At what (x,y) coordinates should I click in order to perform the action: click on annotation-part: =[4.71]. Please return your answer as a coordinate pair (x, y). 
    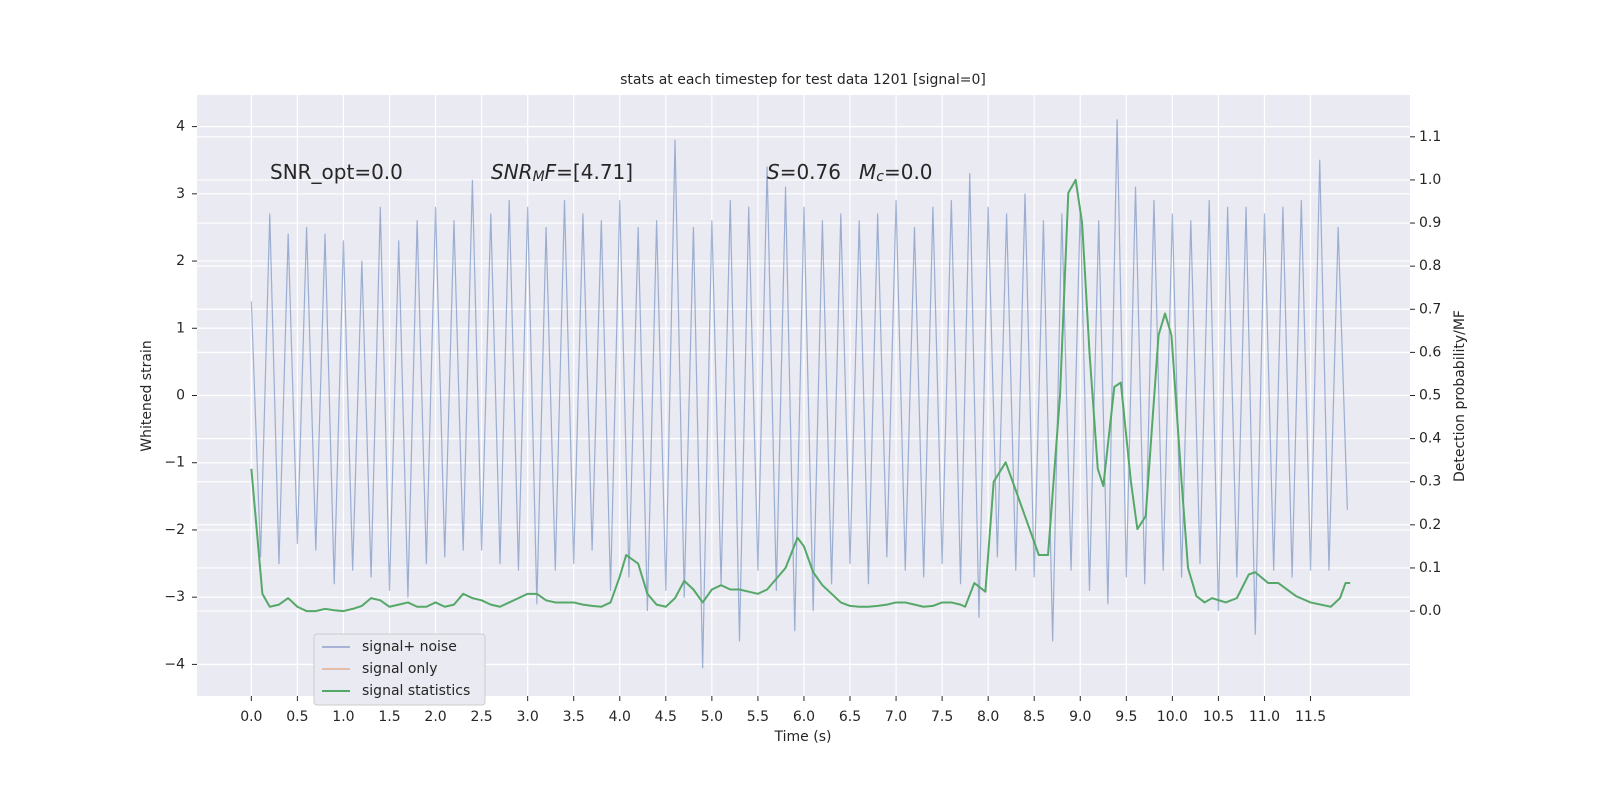
    Looking at the image, I should click on (594, 172).